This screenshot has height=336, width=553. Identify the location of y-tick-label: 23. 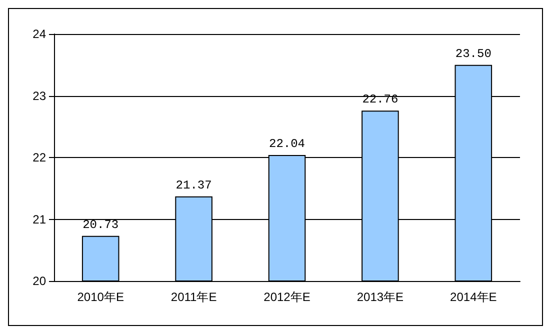
(39, 95).